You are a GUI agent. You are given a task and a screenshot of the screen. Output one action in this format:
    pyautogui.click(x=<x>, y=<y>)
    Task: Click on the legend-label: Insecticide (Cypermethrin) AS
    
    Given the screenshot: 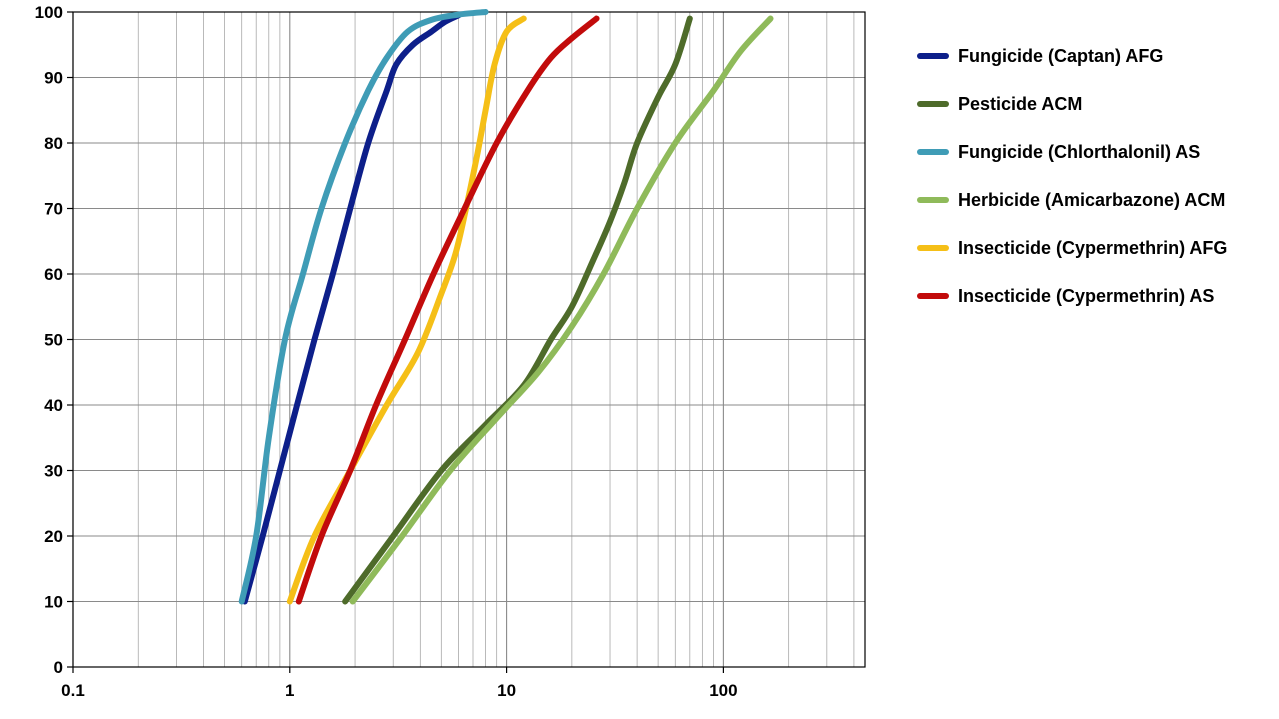 What is the action you would take?
    pyautogui.click(x=1086, y=296)
    